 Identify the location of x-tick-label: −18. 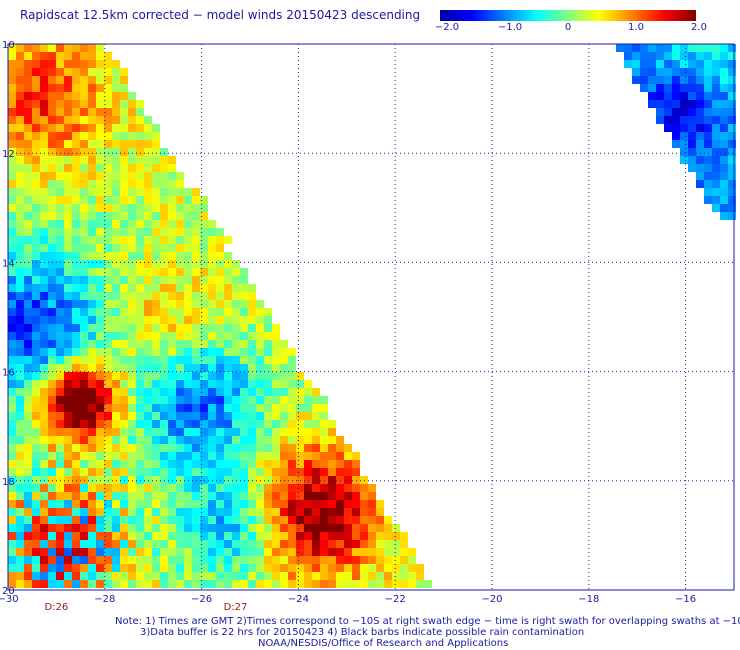
(588, 599).